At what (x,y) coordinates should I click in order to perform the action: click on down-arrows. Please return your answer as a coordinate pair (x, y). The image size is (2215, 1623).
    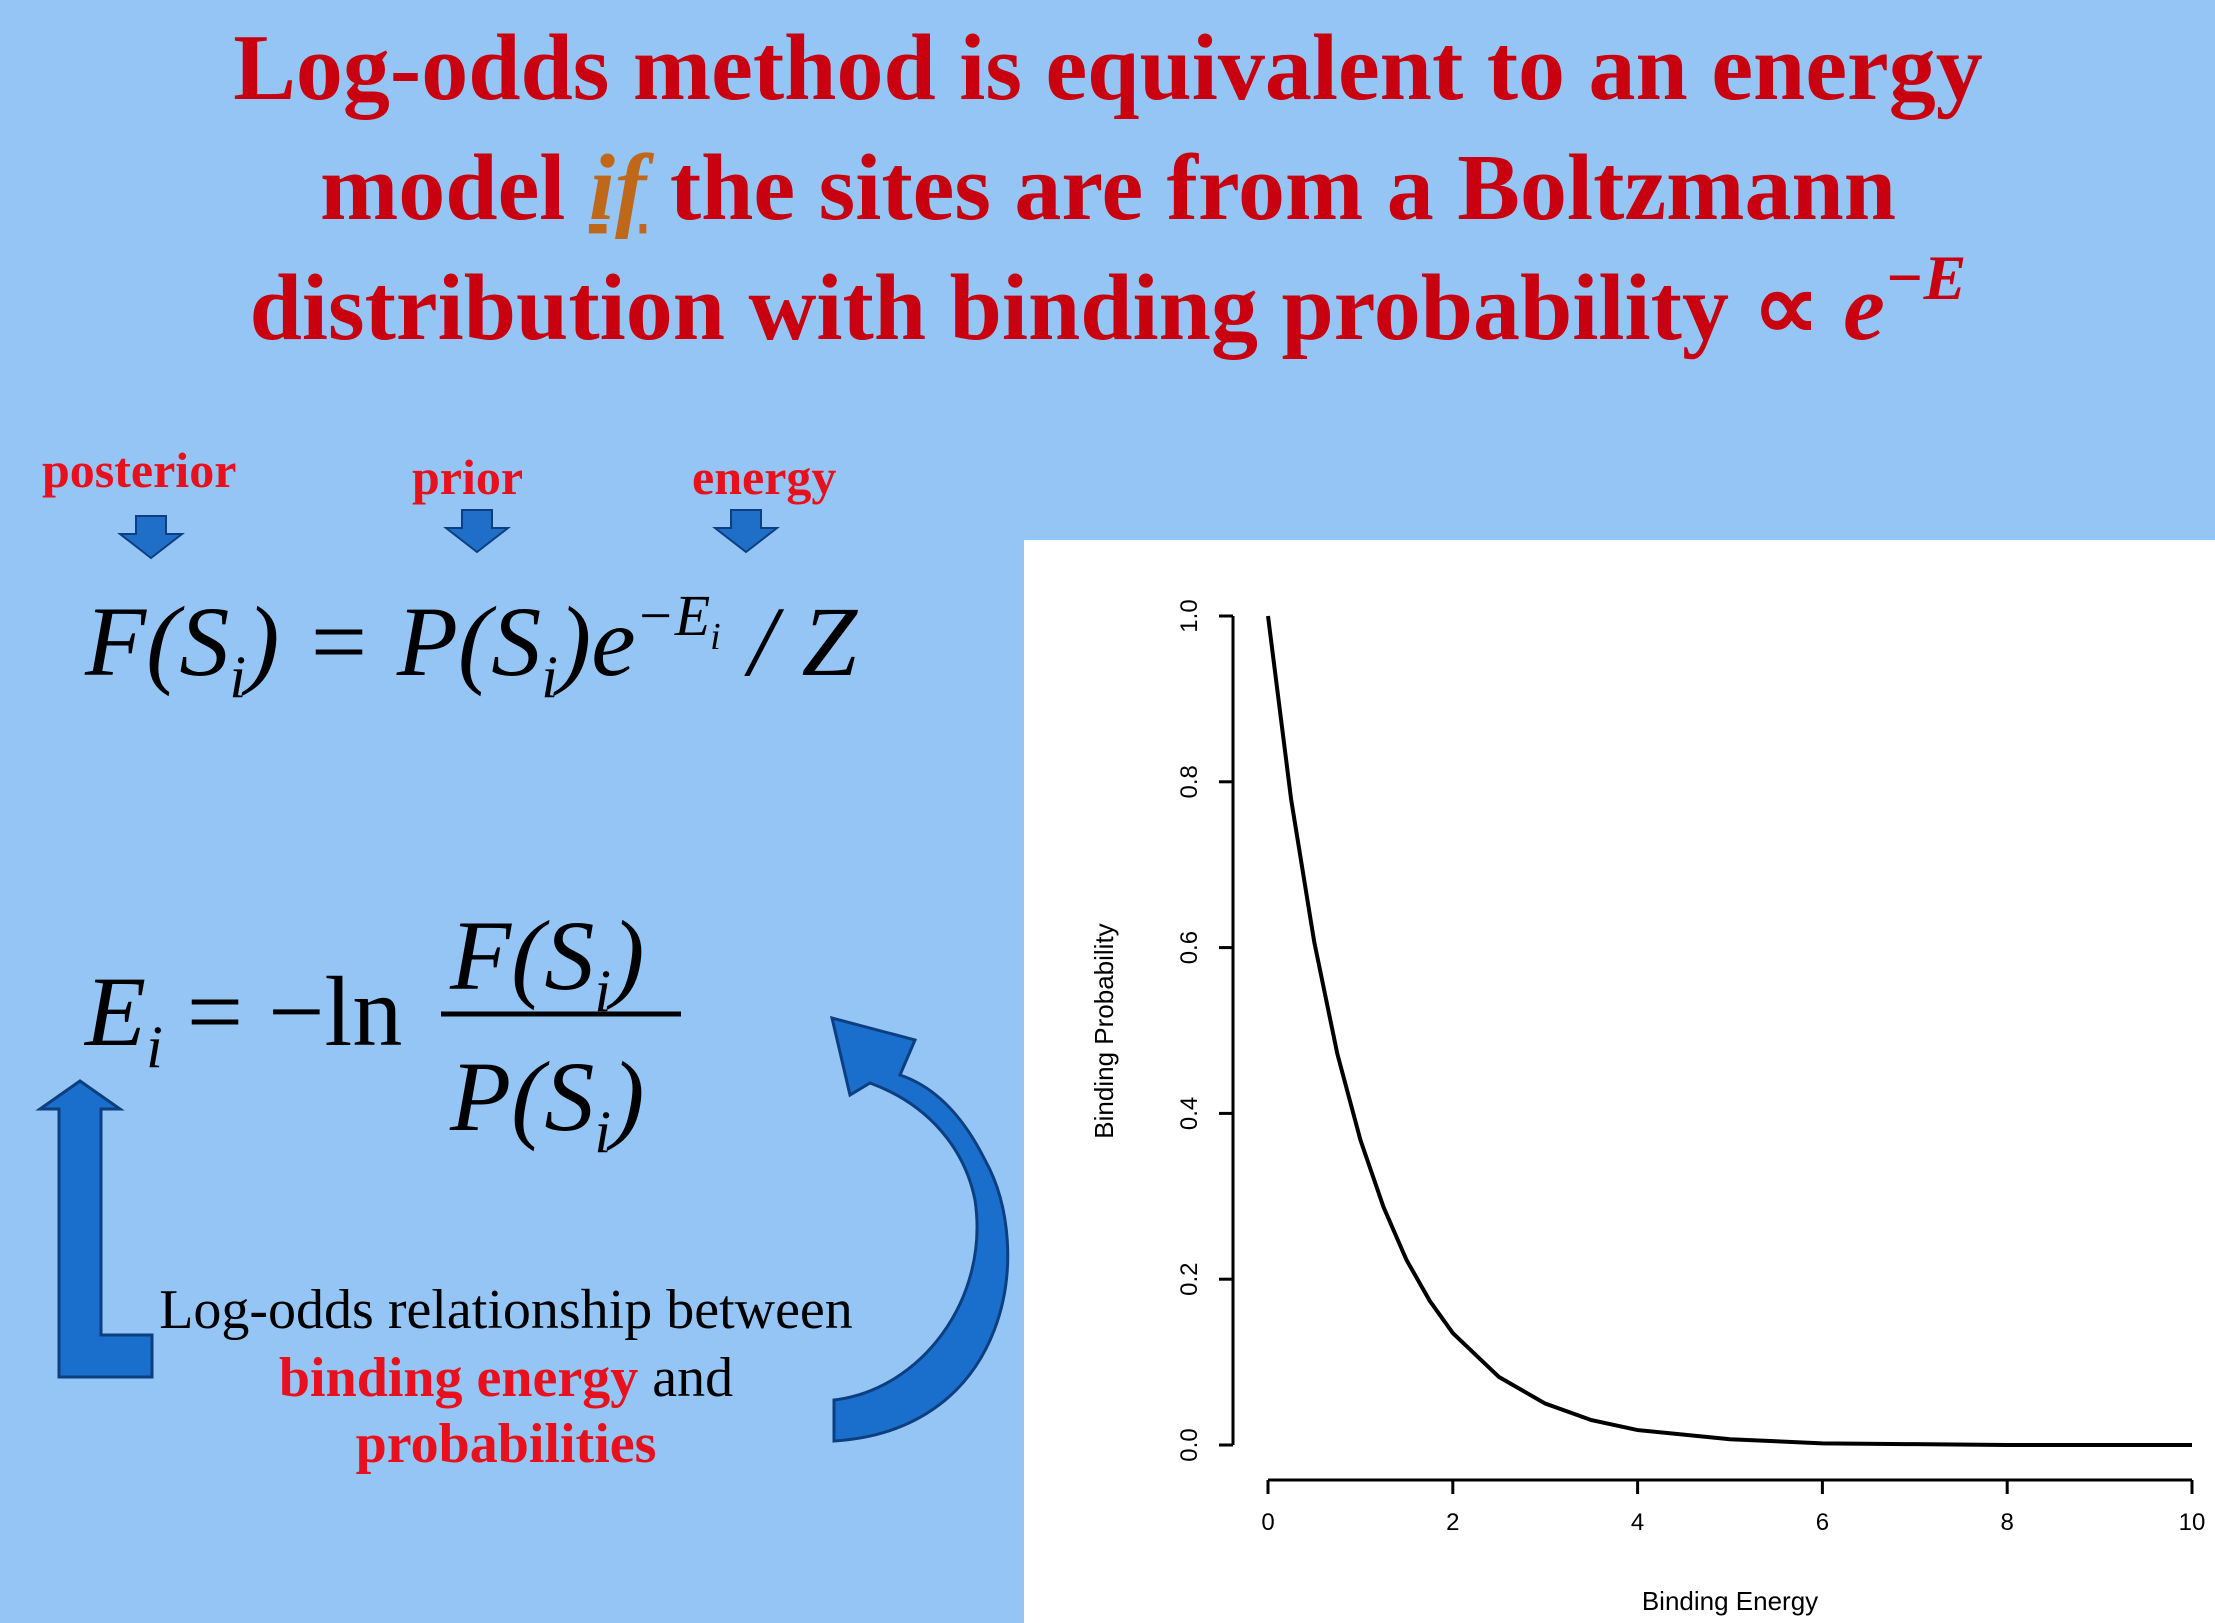
    Looking at the image, I should click on (448, 534).